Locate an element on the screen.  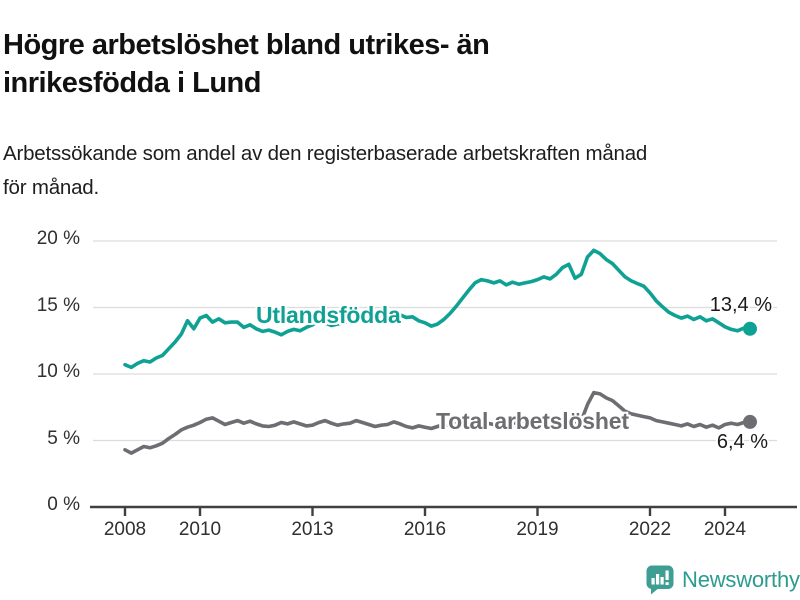
x-tick-label-2024: 2024 is located at coordinates (725, 529).